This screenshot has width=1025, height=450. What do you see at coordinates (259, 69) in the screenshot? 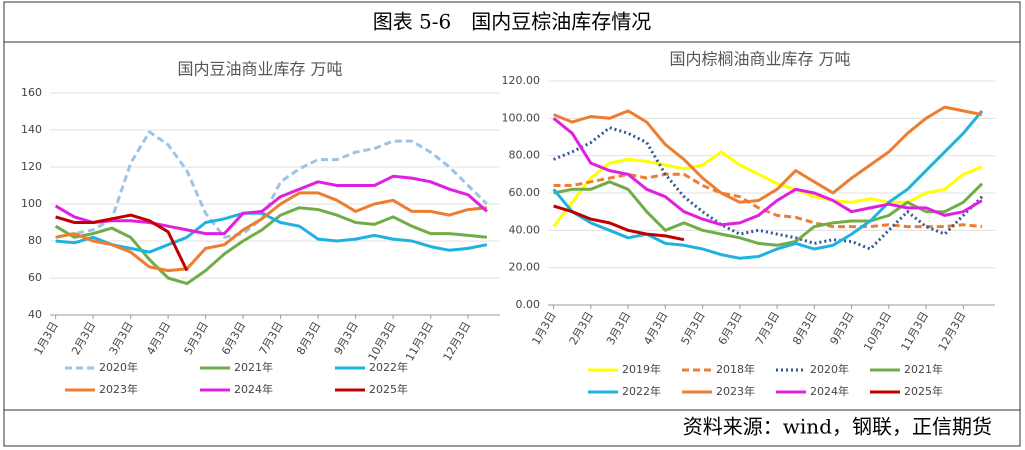
I see `chart-title: 国内豆油商业库存 万吨` at bounding box center [259, 69].